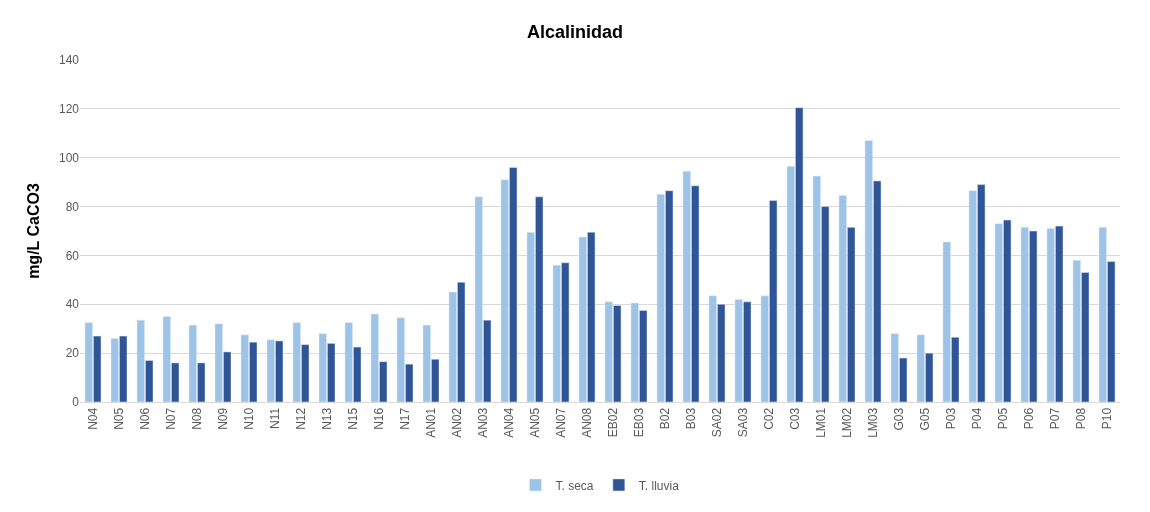  Describe the element at coordinates (1028, 418) in the screenshot. I see `x-tick-label: P06` at that location.